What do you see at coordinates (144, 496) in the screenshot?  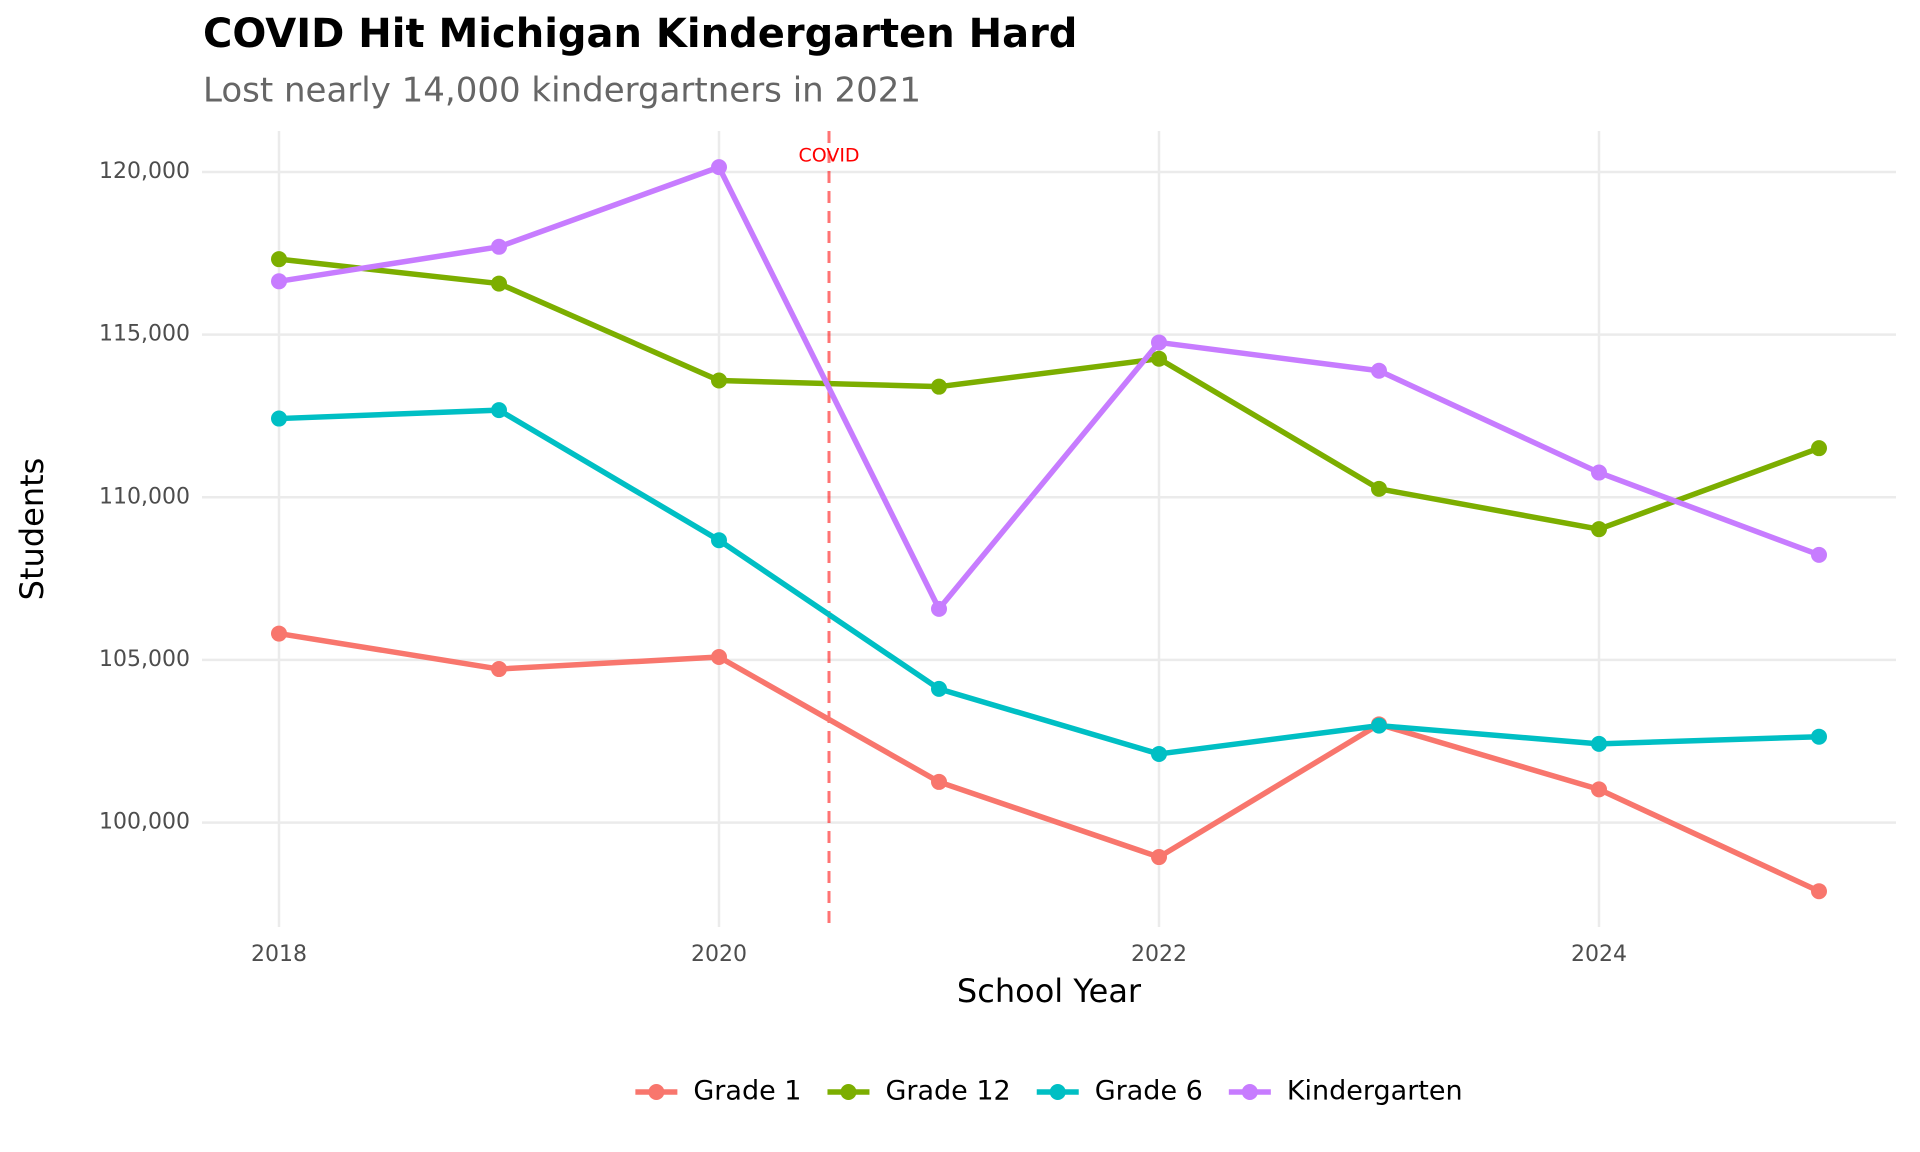 I see `y-tick-label: 110,000` at bounding box center [144, 496].